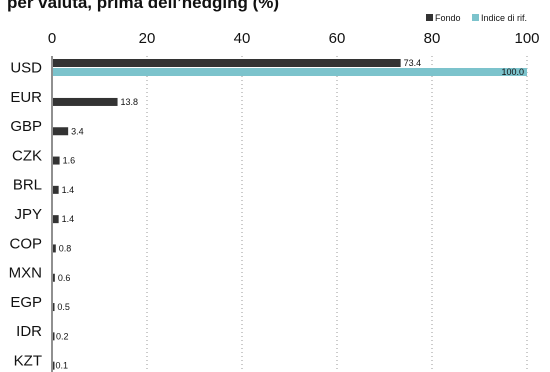 This screenshot has width=550, height=372. I want to click on x-tick-label: 60, so click(337, 38).